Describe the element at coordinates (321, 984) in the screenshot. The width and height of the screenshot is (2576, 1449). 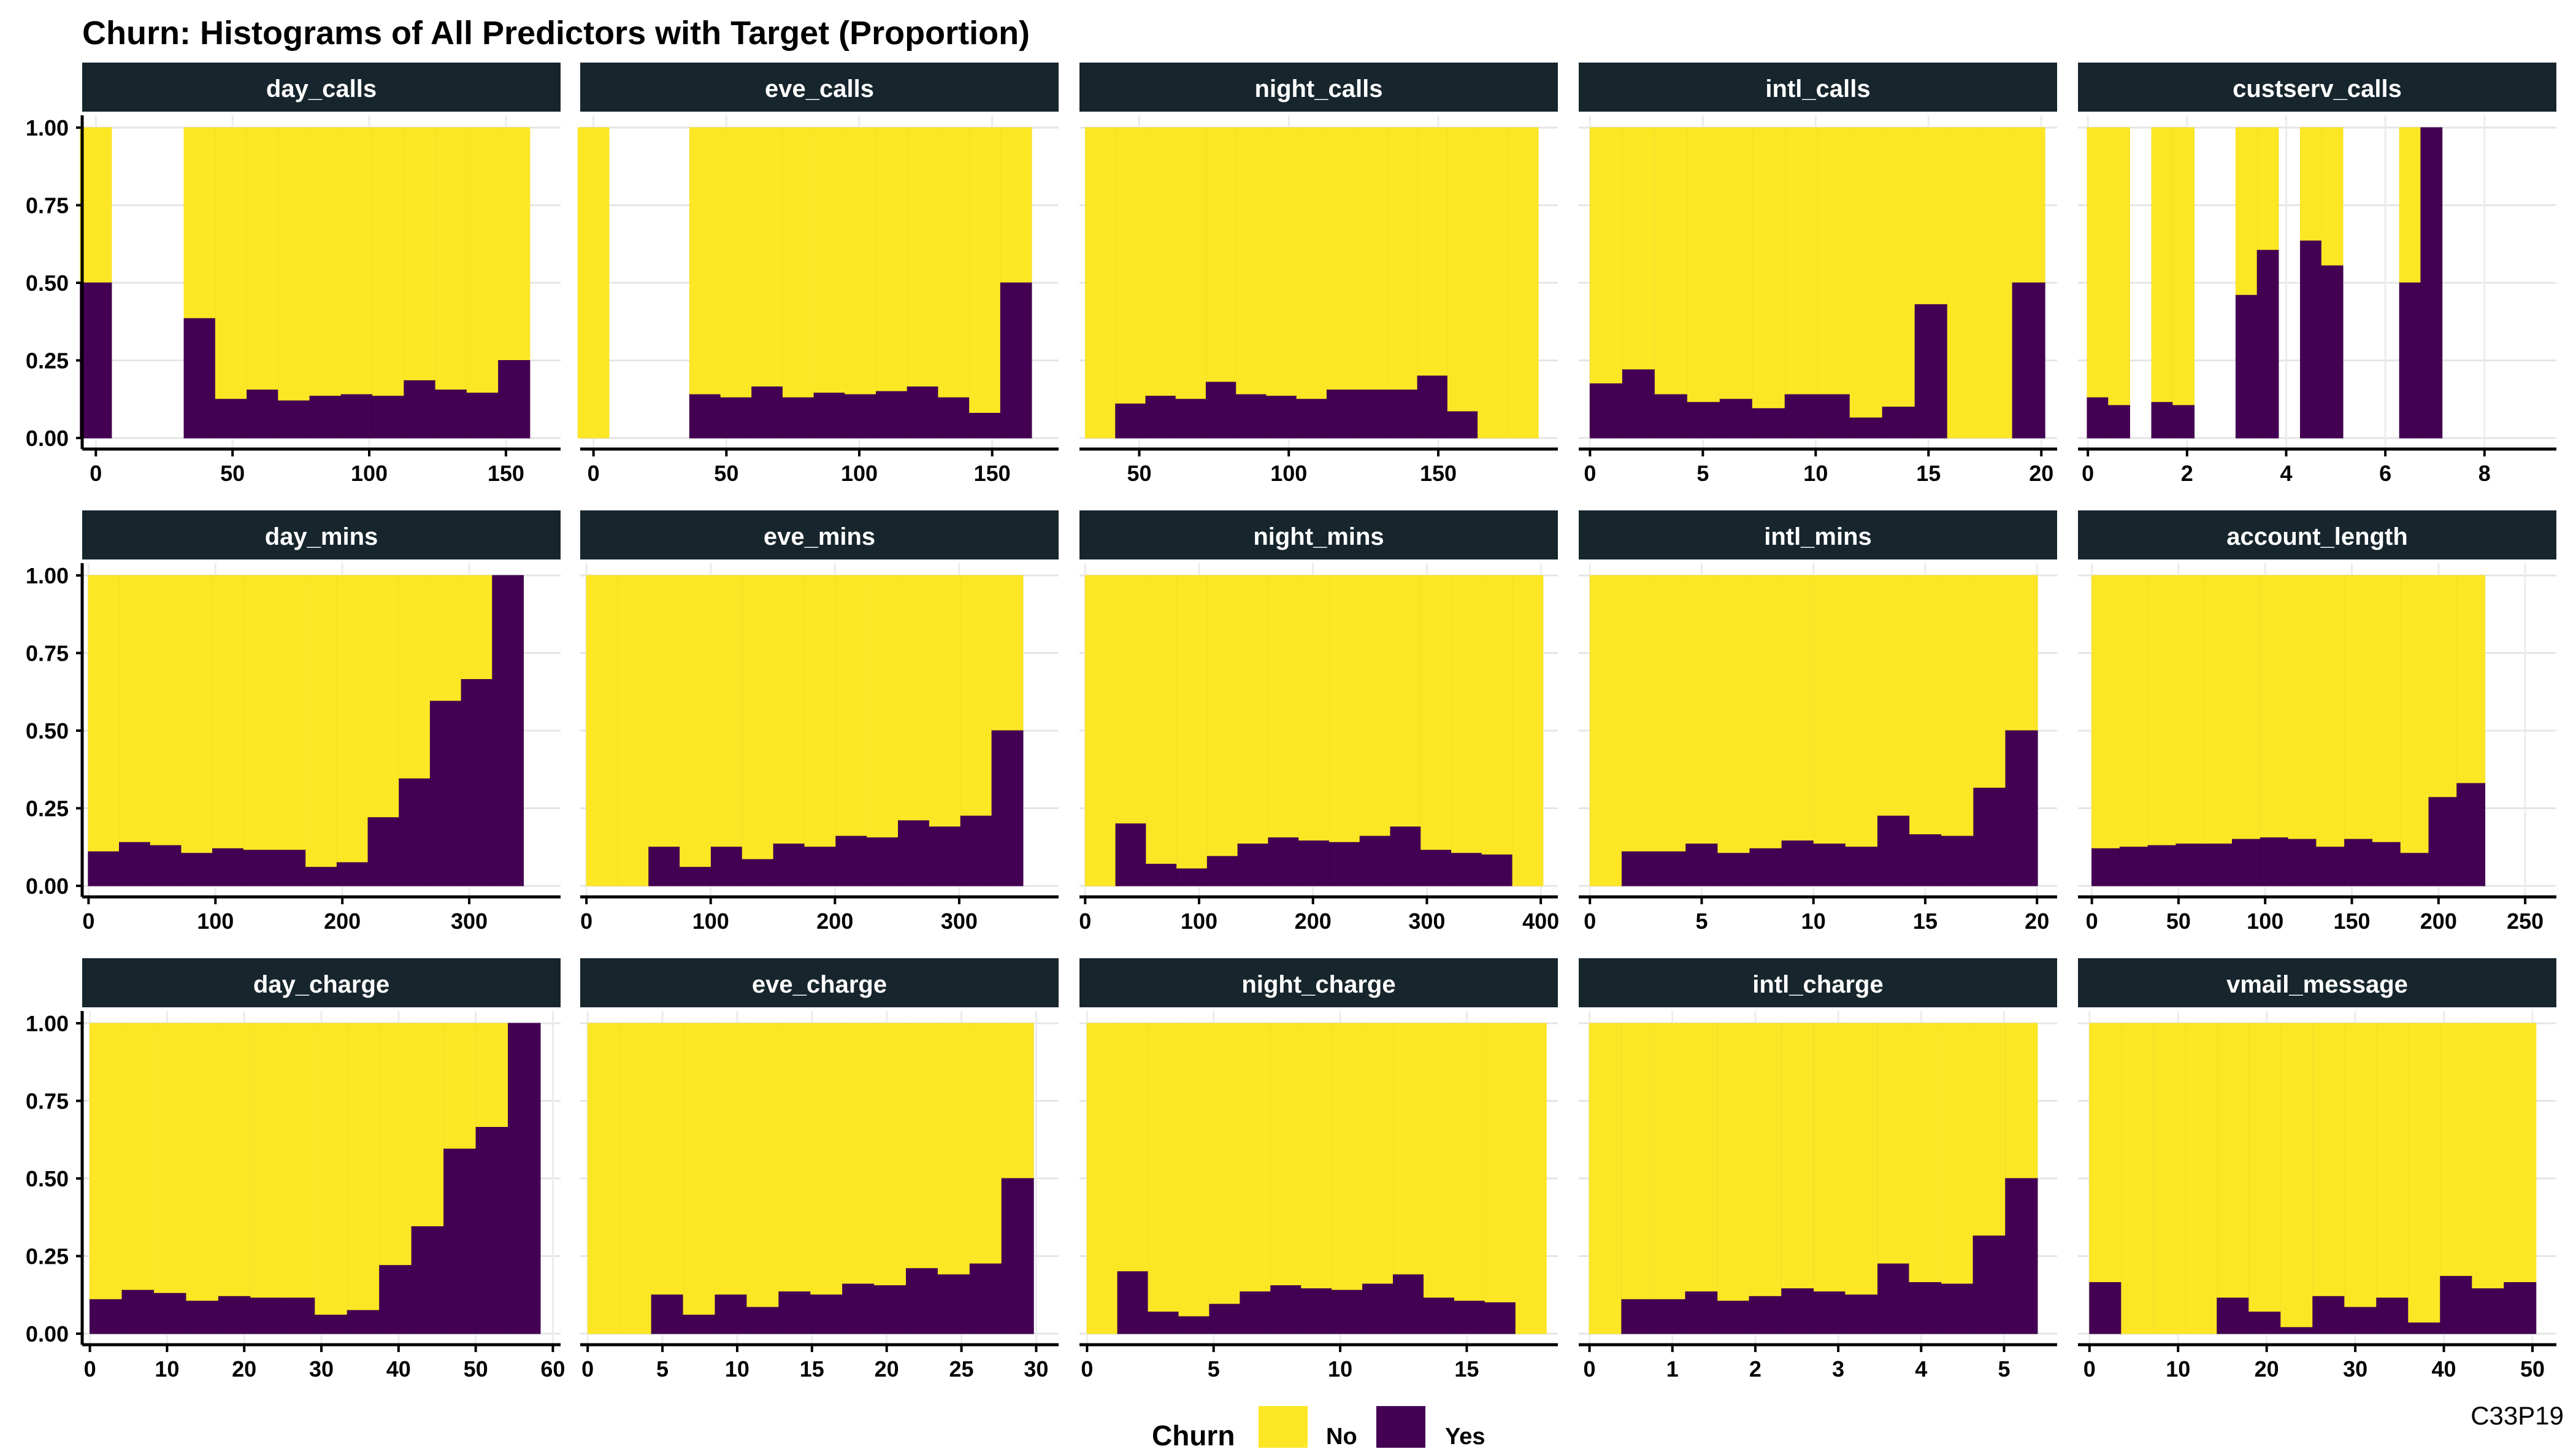
I see `strip-label-day_charge: day_charge` at that location.